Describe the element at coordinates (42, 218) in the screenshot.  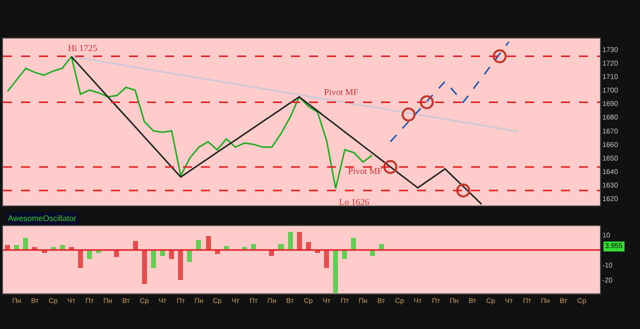
I see `chart-title: AwesomeOscillator` at that location.